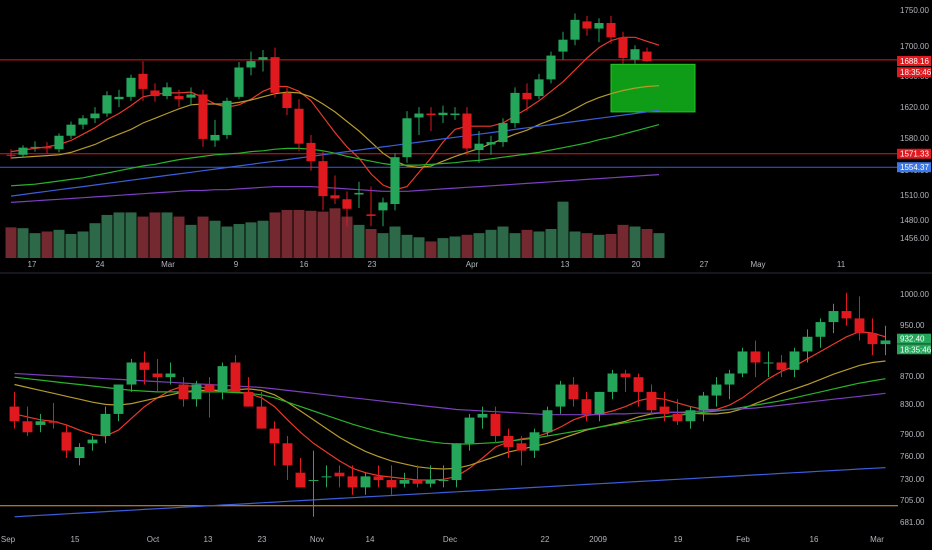 The width and height of the screenshot is (932, 550). What do you see at coordinates (598, 539) in the screenshot?
I see `x-axis-tick-label: 2009` at bounding box center [598, 539].